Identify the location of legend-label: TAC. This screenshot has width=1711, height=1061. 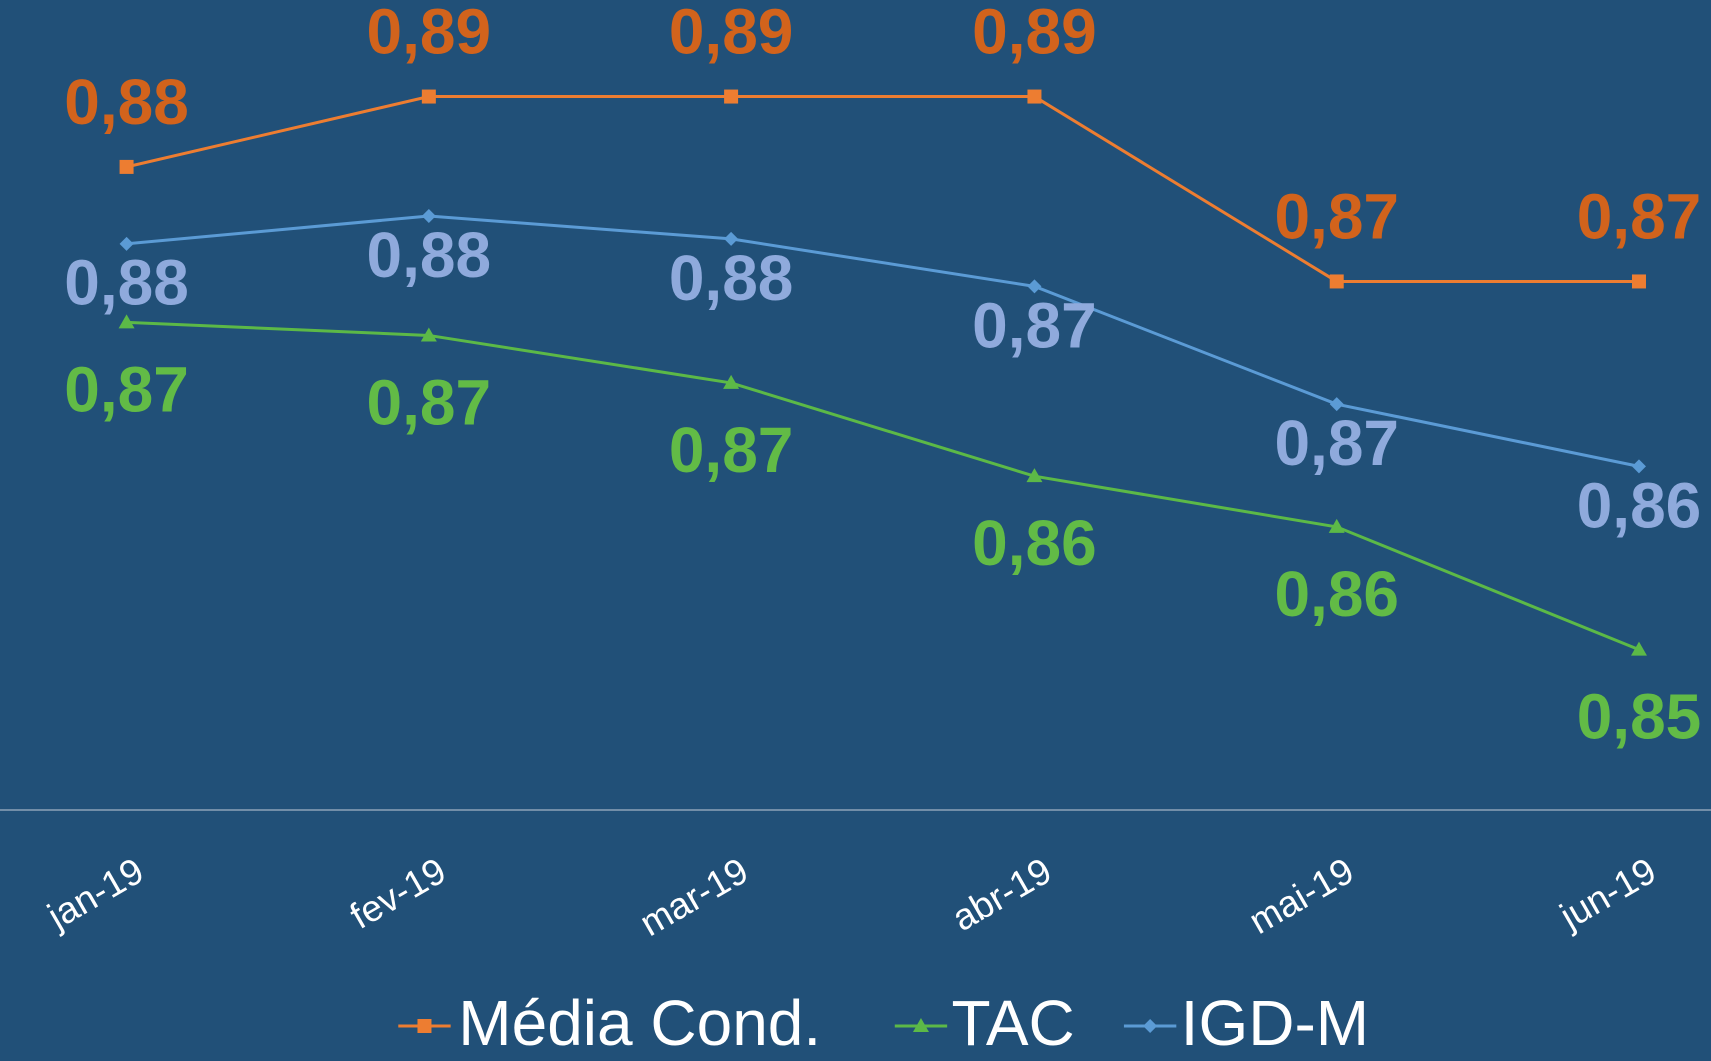
(1013, 1023).